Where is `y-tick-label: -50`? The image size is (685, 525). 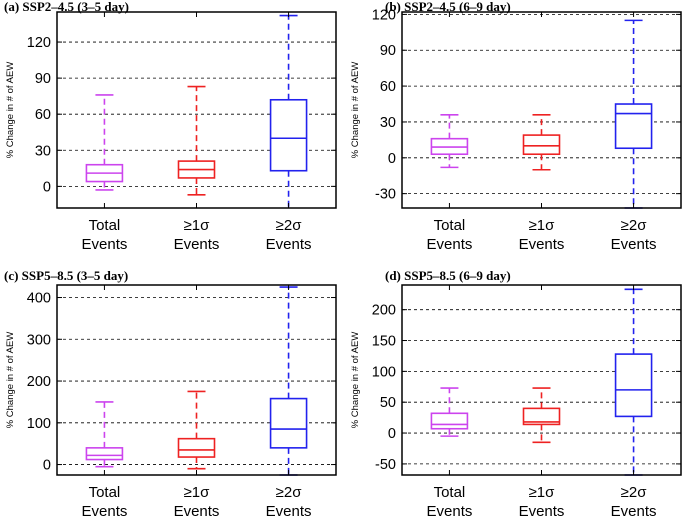
y-tick-label: -50 is located at coordinates (385, 465).